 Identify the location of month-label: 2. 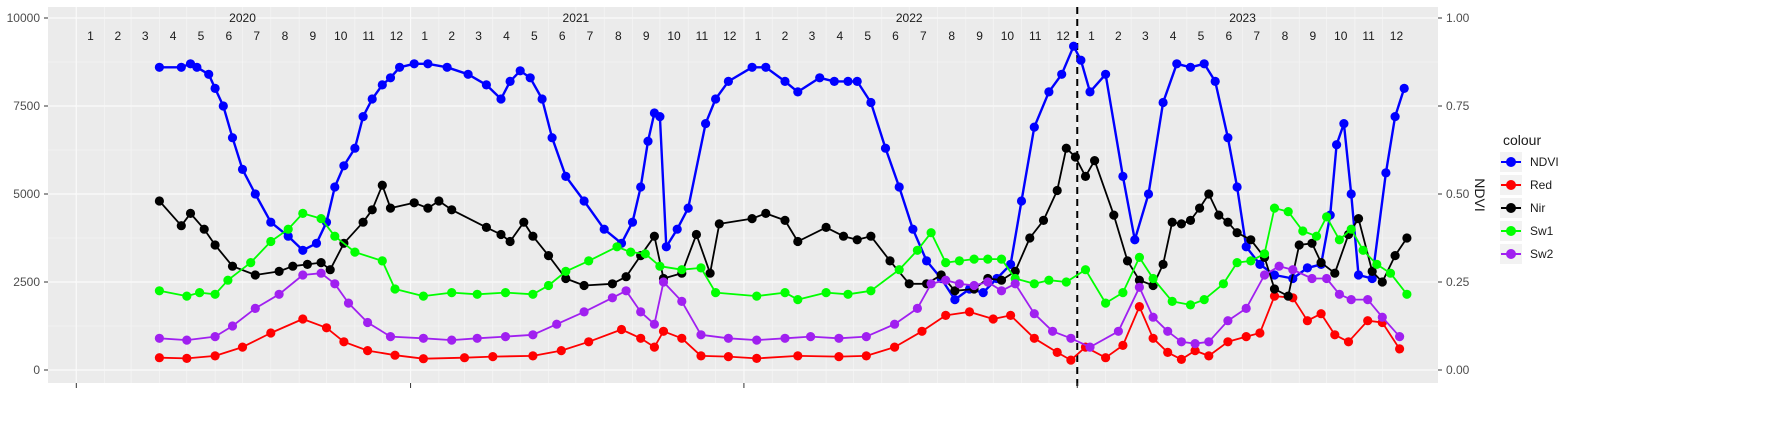
(785, 36).